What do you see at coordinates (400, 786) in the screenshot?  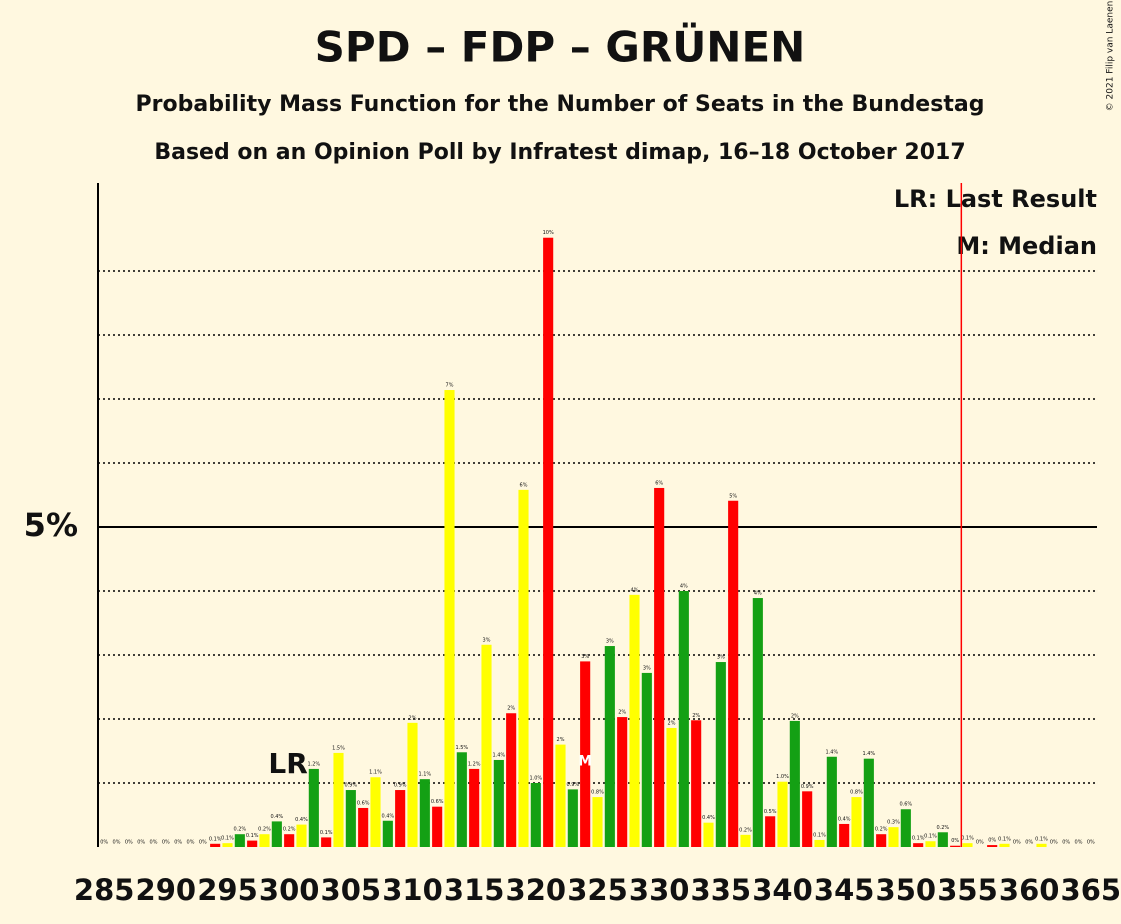 I see `value-label: 0.9%` at bounding box center [400, 786].